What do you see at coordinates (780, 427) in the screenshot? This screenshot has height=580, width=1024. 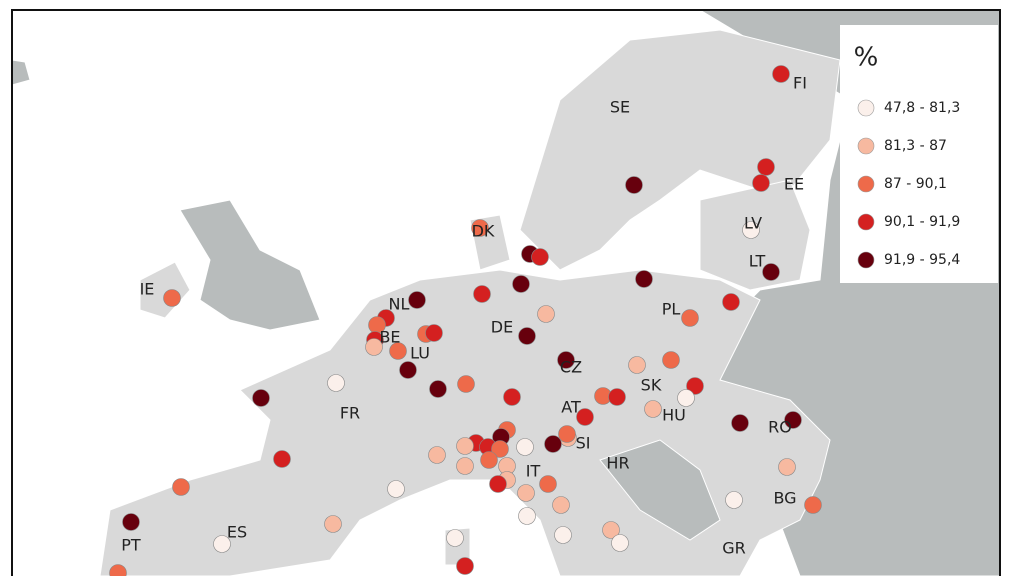 I see `country-label: RO` at bounding box center [780, 427].